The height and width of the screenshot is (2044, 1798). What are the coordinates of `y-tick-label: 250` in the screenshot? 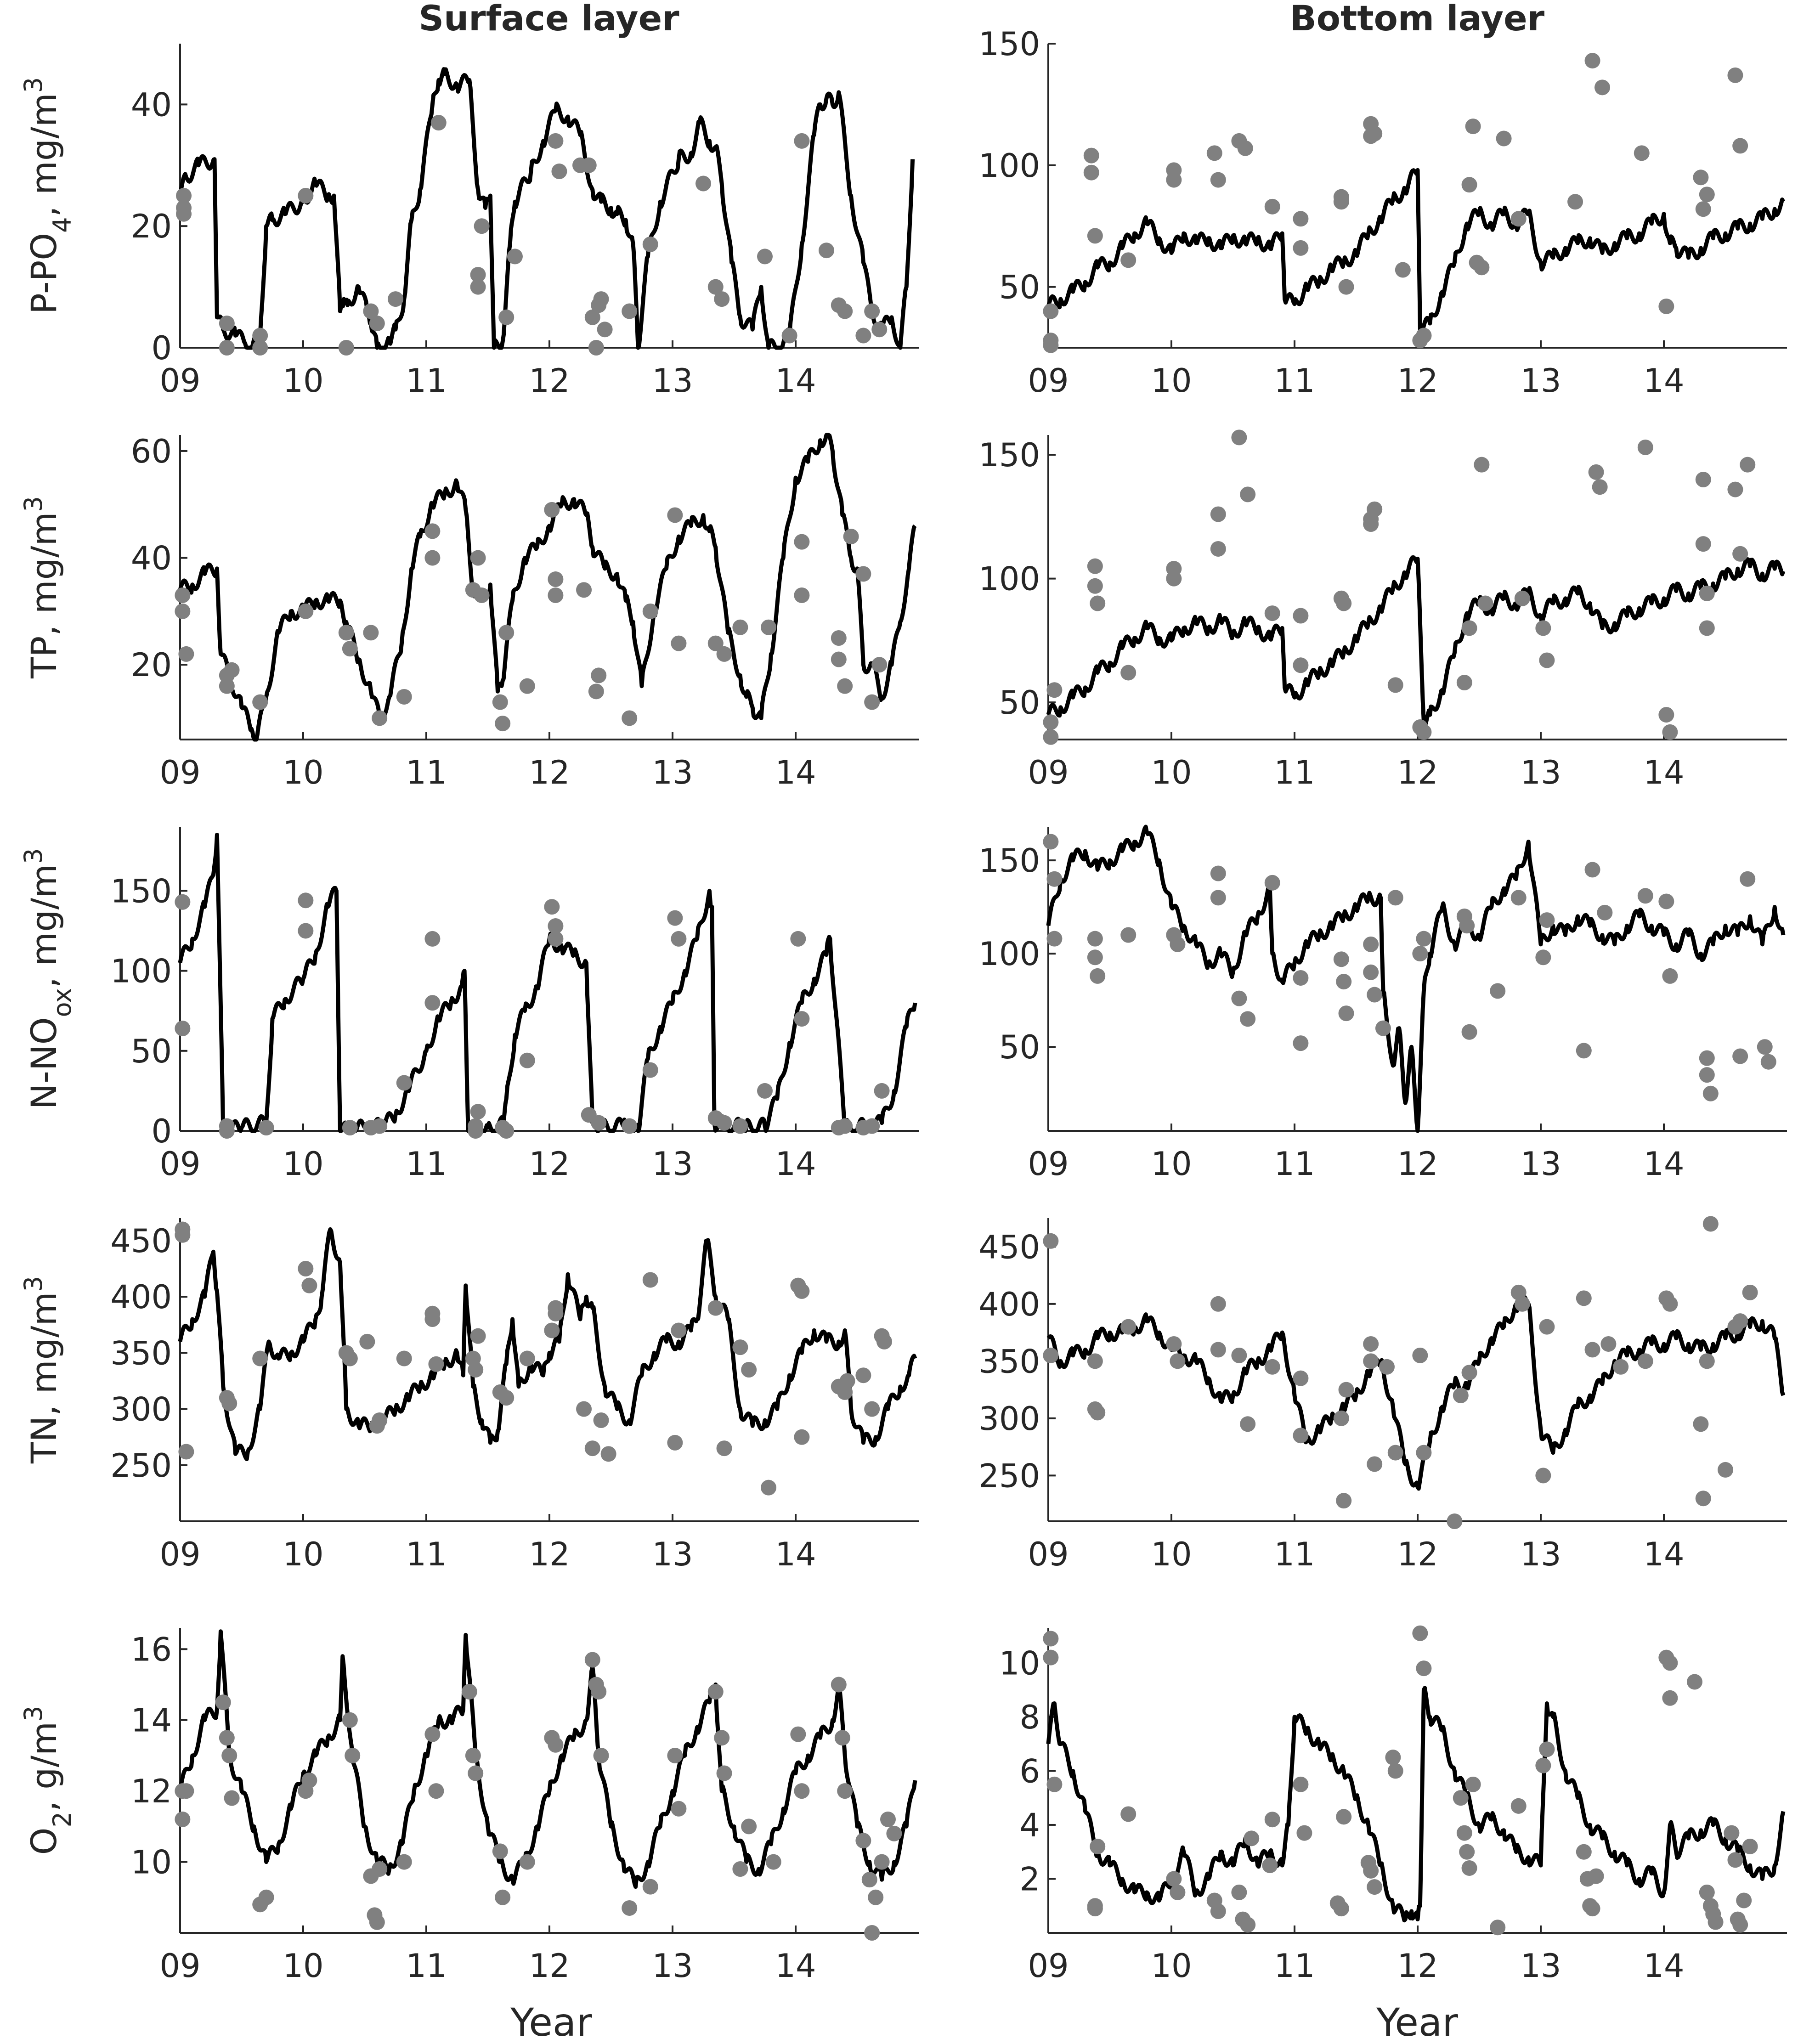 It's located at (1009, 1476).